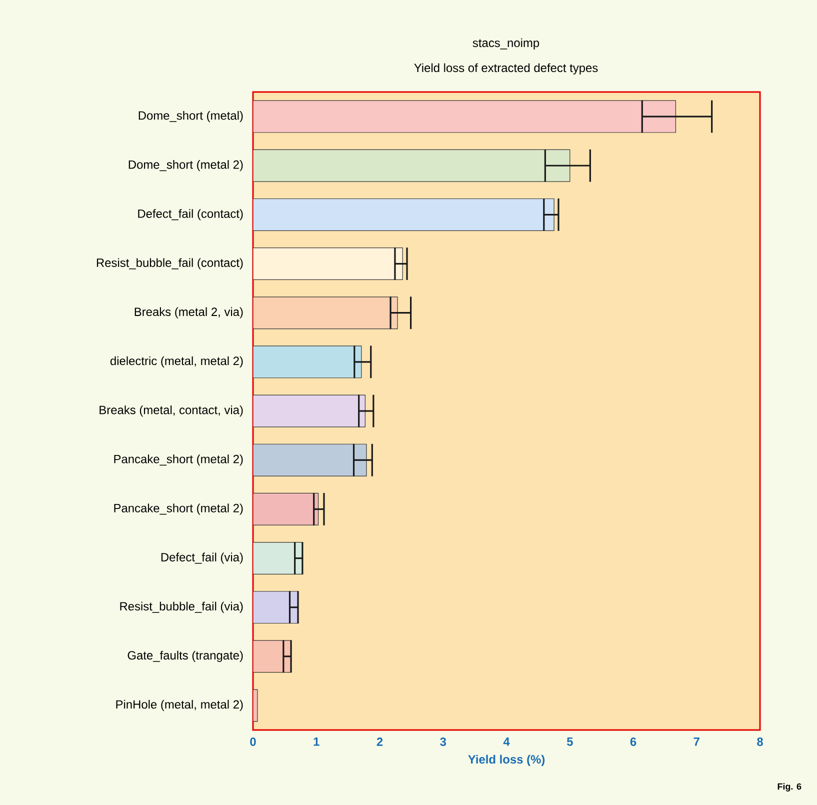 This screenshot has height=805, width=817. I want to click on x-tick-label: 2, so click(379, 742).